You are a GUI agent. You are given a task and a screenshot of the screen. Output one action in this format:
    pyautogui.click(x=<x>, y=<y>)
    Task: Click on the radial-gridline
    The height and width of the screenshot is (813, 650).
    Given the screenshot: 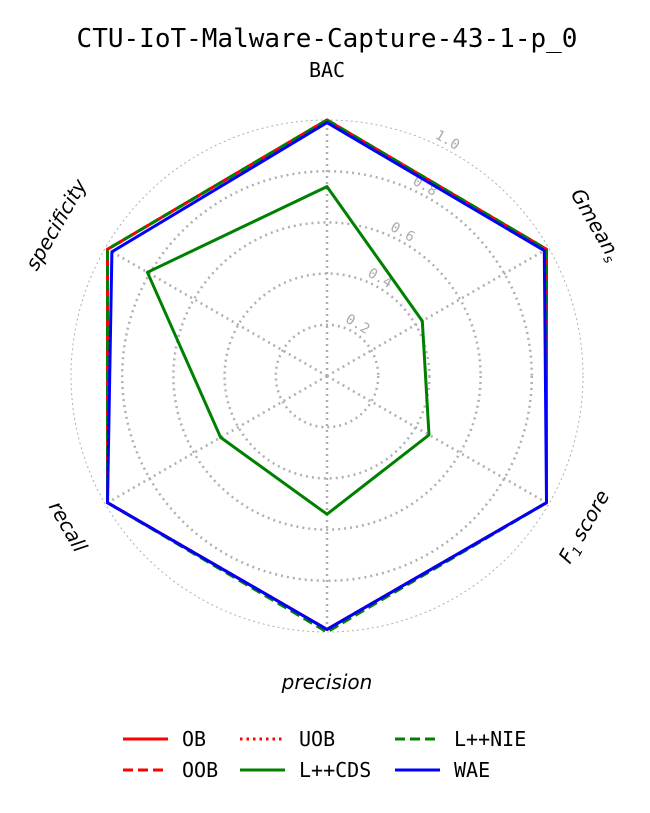 What is the action you would take?
    pyautogui.click(x=327, y=376)
    